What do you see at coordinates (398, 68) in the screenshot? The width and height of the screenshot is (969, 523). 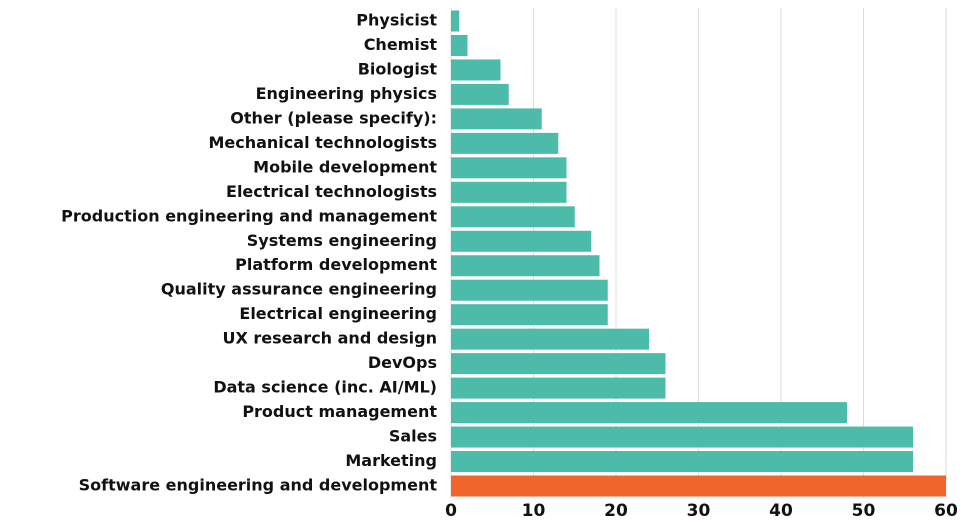 I see `y-tick-label: Biologist` at bounding box center [398, 68].